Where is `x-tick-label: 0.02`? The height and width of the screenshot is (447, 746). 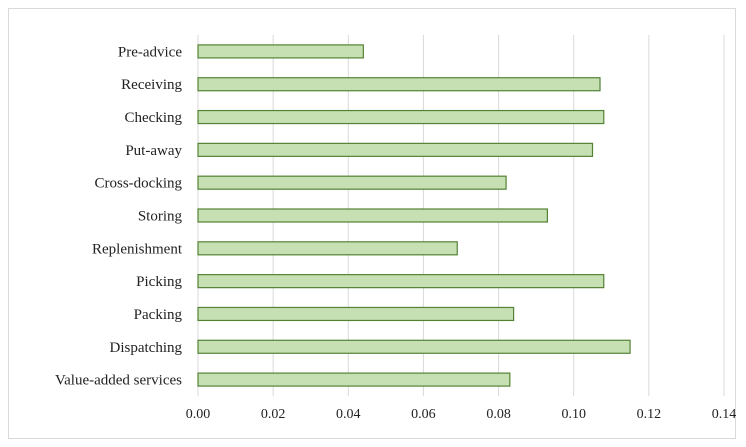
x-tick-label: 0.02 is located at coordinates (273, 414).